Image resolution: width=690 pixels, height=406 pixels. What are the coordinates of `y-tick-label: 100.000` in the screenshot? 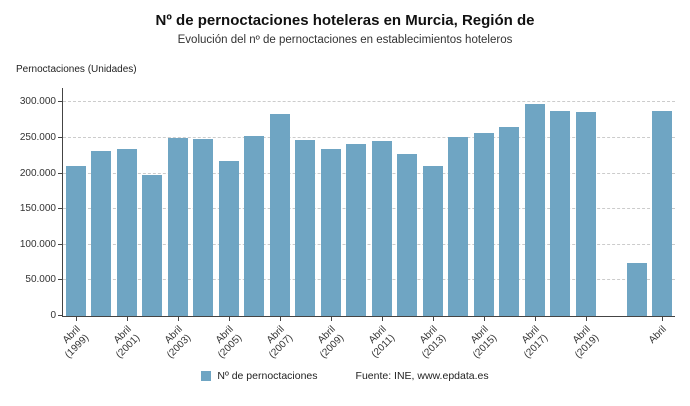 It's located at (37, 244).